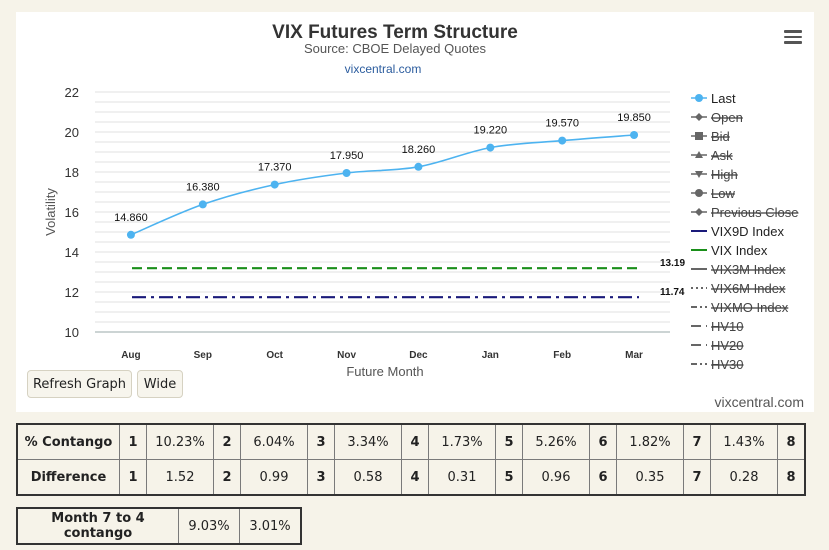 This screenshot has height=550, width=829. Describe the element at coordinates (382, 185) in the screenshot. I see `series-line-last` at that location.